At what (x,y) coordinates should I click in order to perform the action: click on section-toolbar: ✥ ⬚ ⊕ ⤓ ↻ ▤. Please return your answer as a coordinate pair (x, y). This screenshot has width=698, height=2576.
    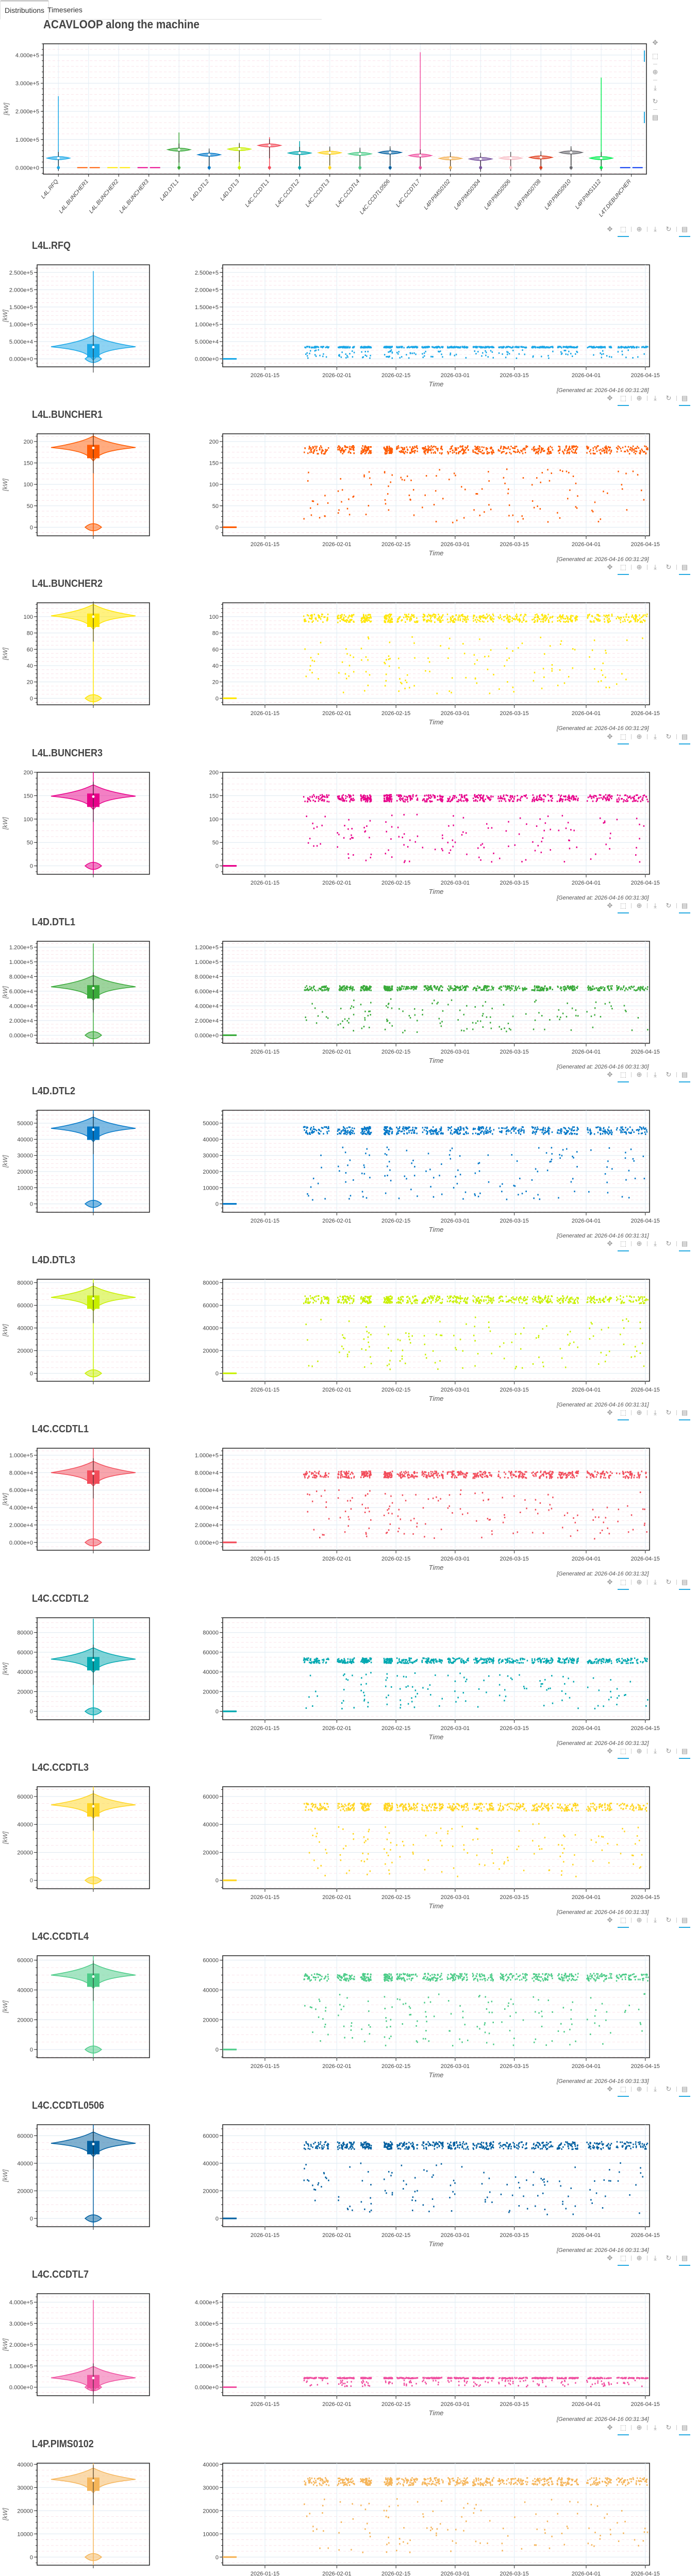
    Looking at the image, I should click on (647, 231).